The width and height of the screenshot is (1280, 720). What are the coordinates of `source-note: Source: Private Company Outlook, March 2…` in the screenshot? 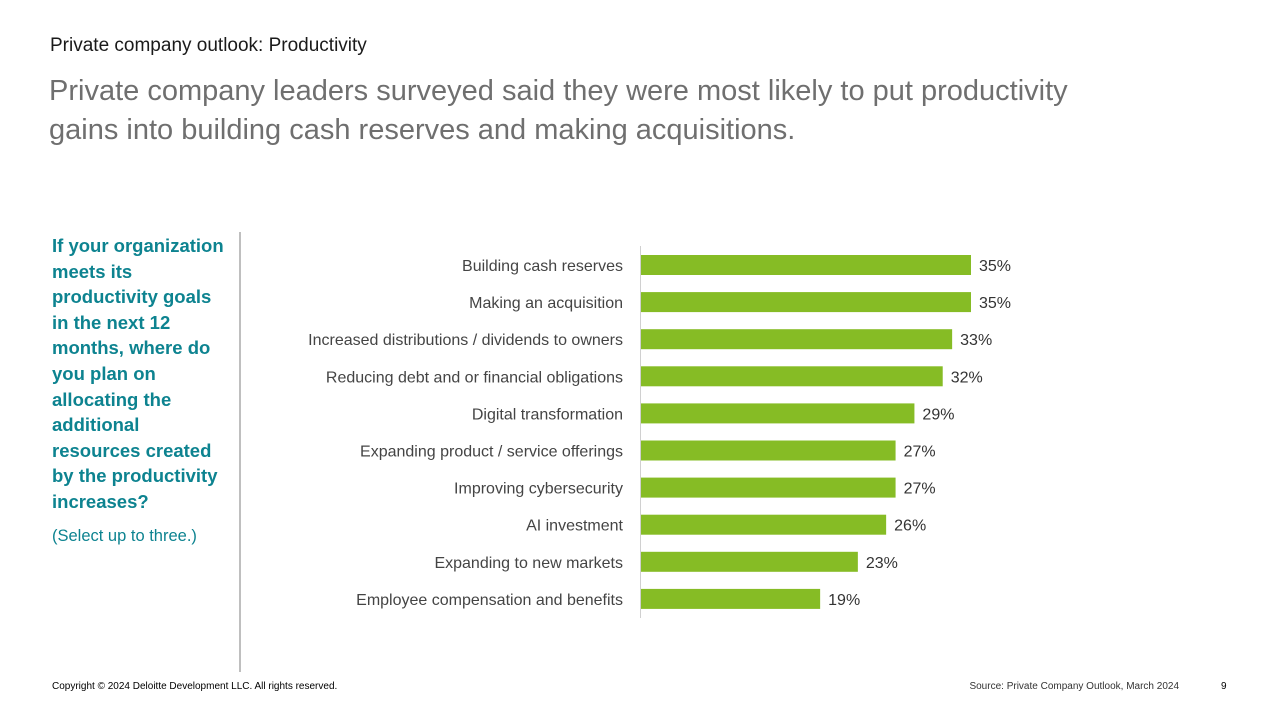 It's located at (1074, 686).